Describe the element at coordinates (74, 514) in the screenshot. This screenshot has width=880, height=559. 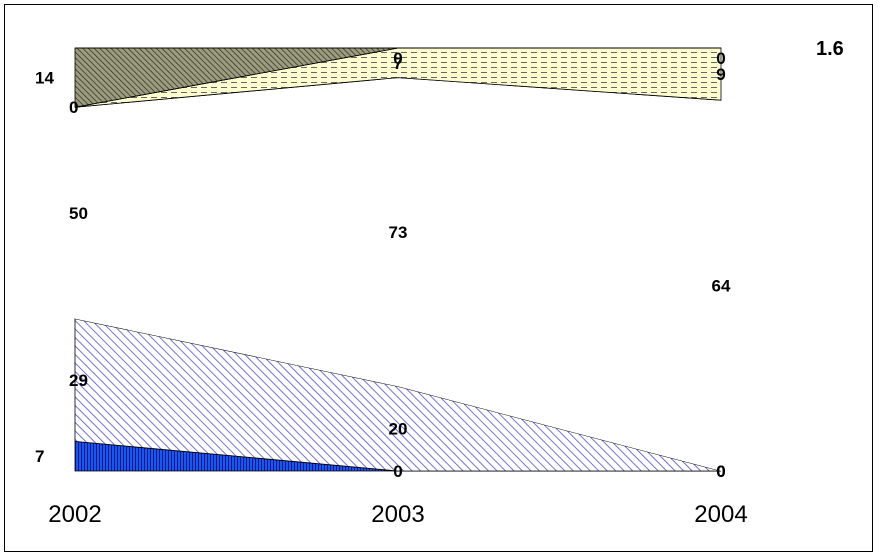
I see `x-tick-label: 2002` at that location.